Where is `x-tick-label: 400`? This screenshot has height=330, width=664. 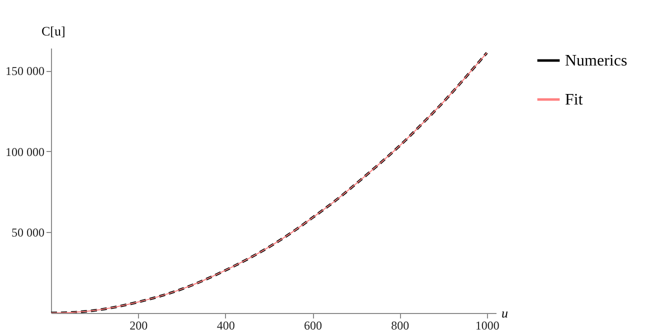
x-tick-label: 400 is located at coordinates (225, 324).